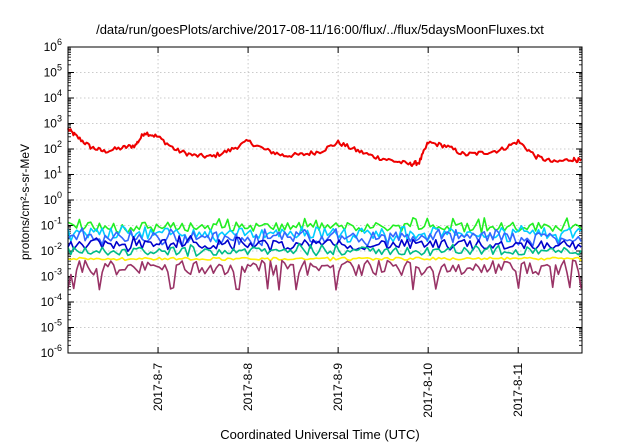  I want to click on y-tick-label: 10², so click(53, 147).